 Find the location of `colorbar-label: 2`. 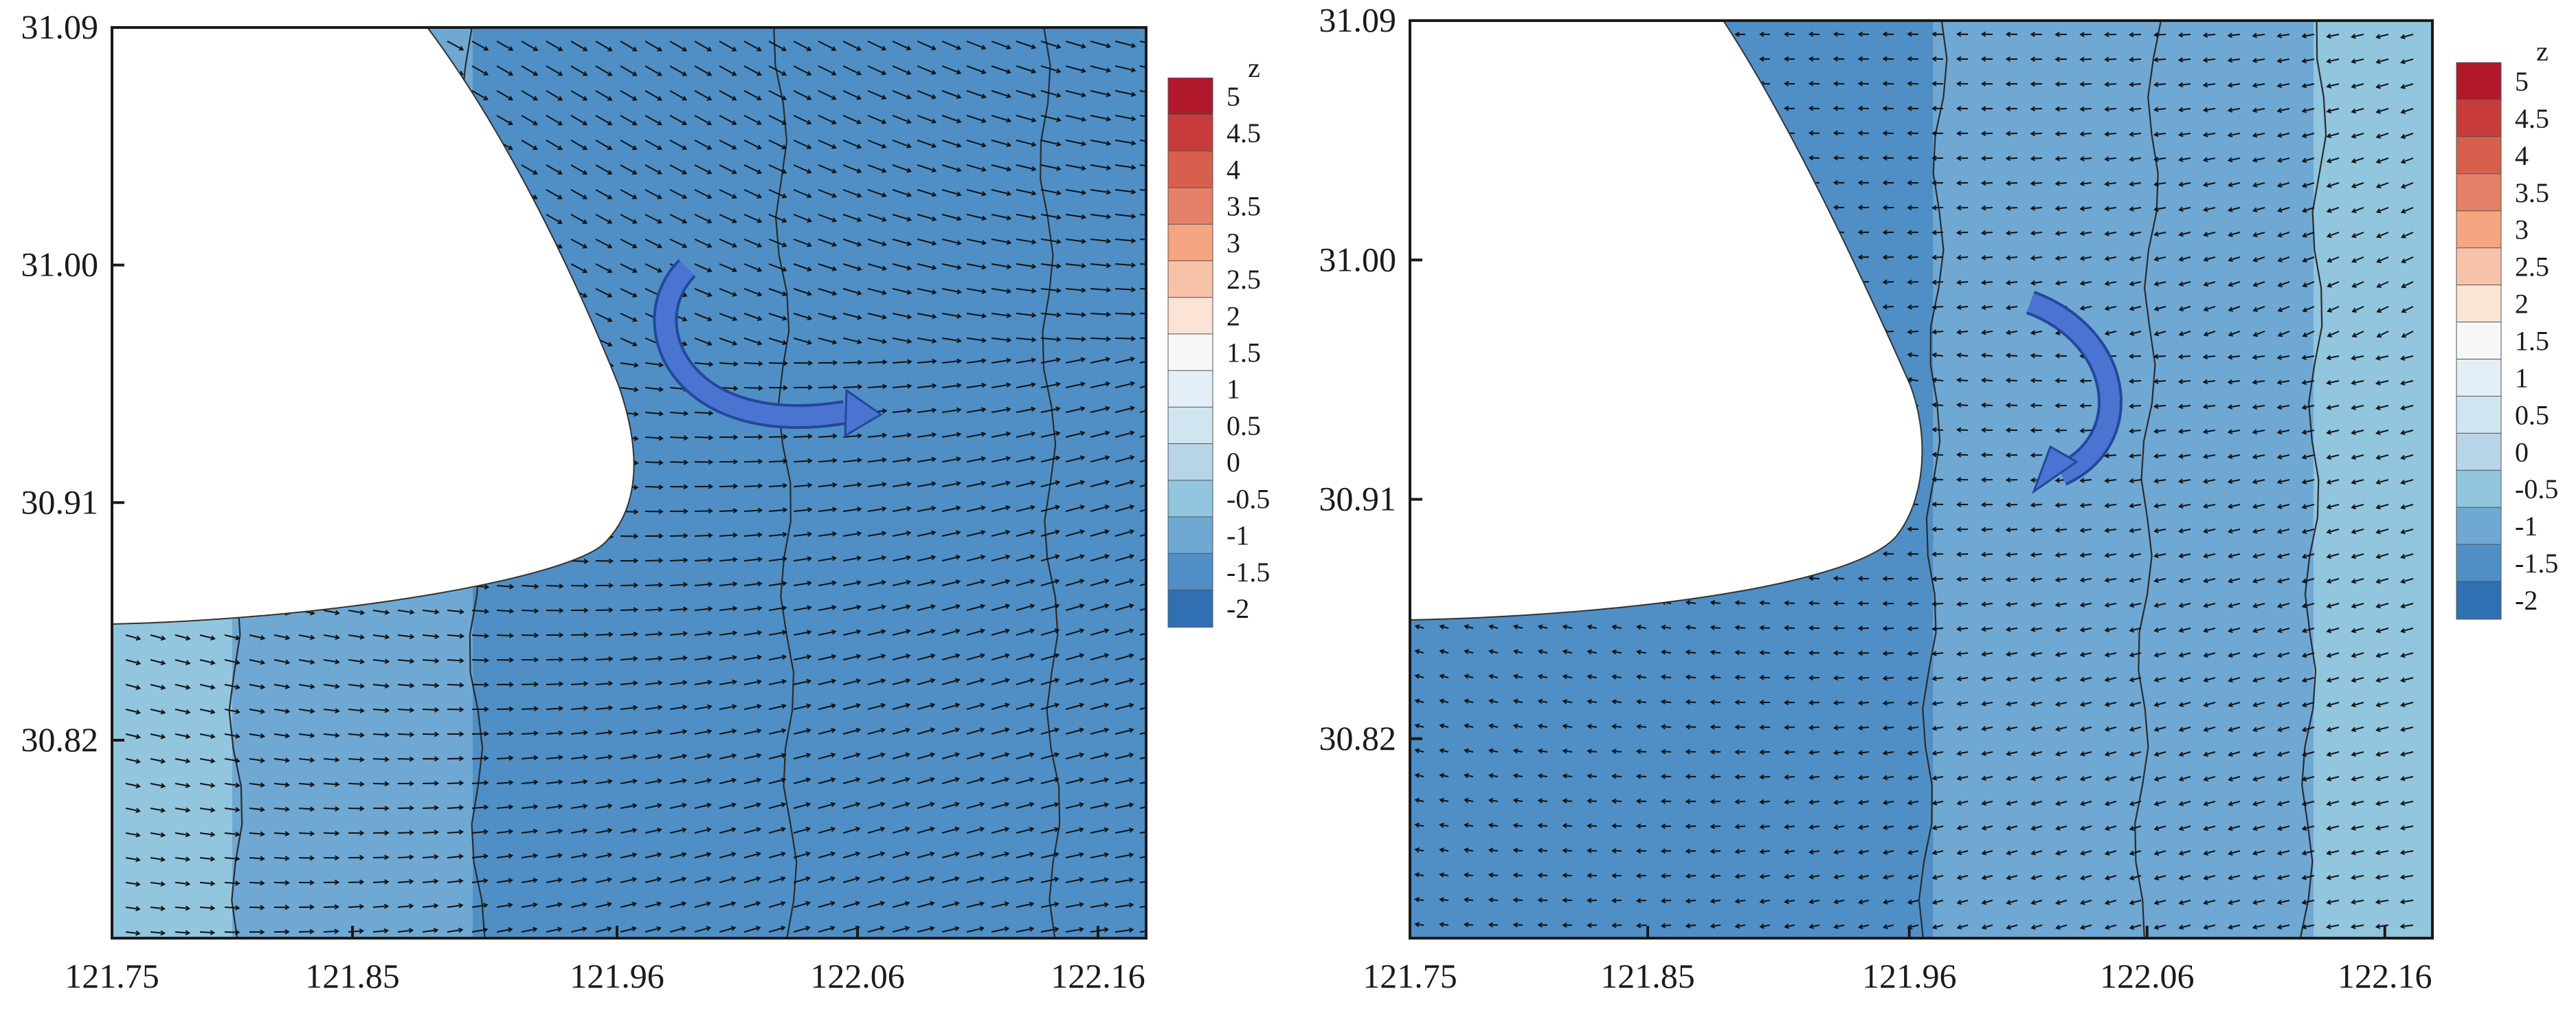

colorbar-label: 2 is located at coordinates (1233, 315).